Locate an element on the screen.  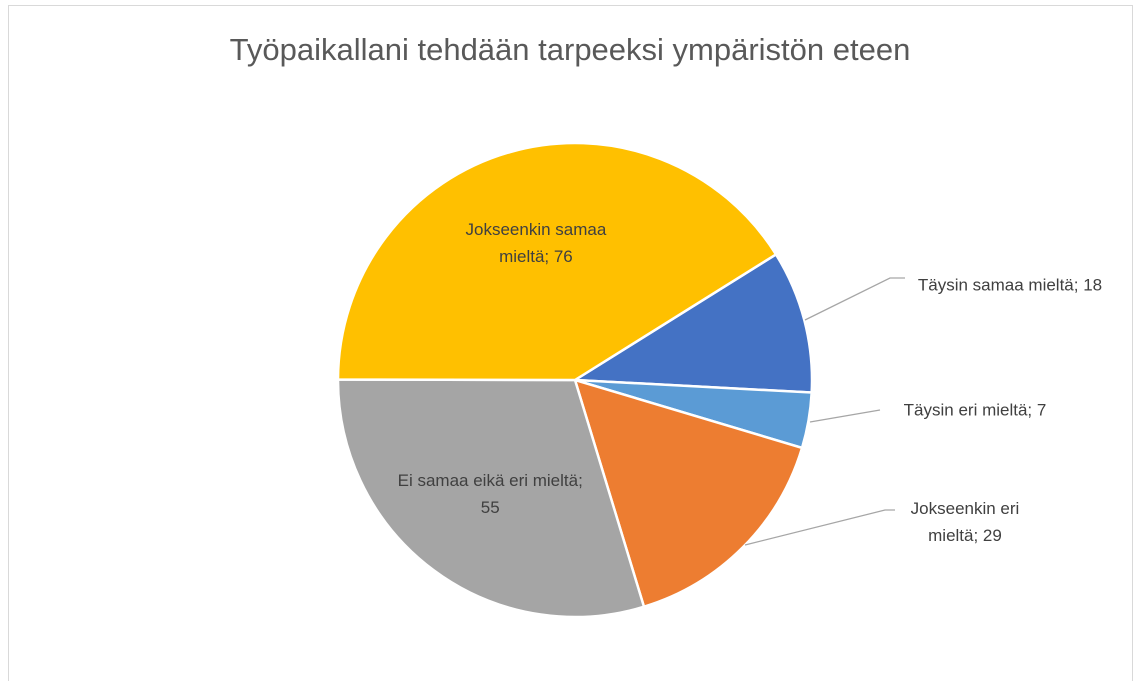
data-label: Ei samaa eikä eri mieltä; 55 is located at coordinates (490, 494).